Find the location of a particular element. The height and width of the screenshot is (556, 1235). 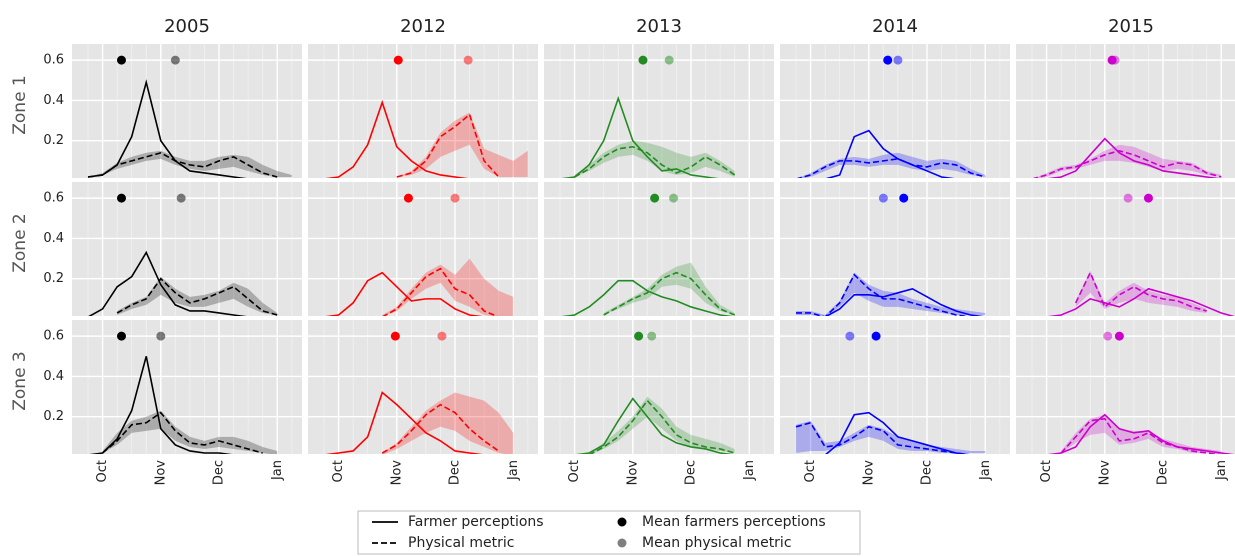

row-label: Zone 2 is located at coordinates (20, 243).